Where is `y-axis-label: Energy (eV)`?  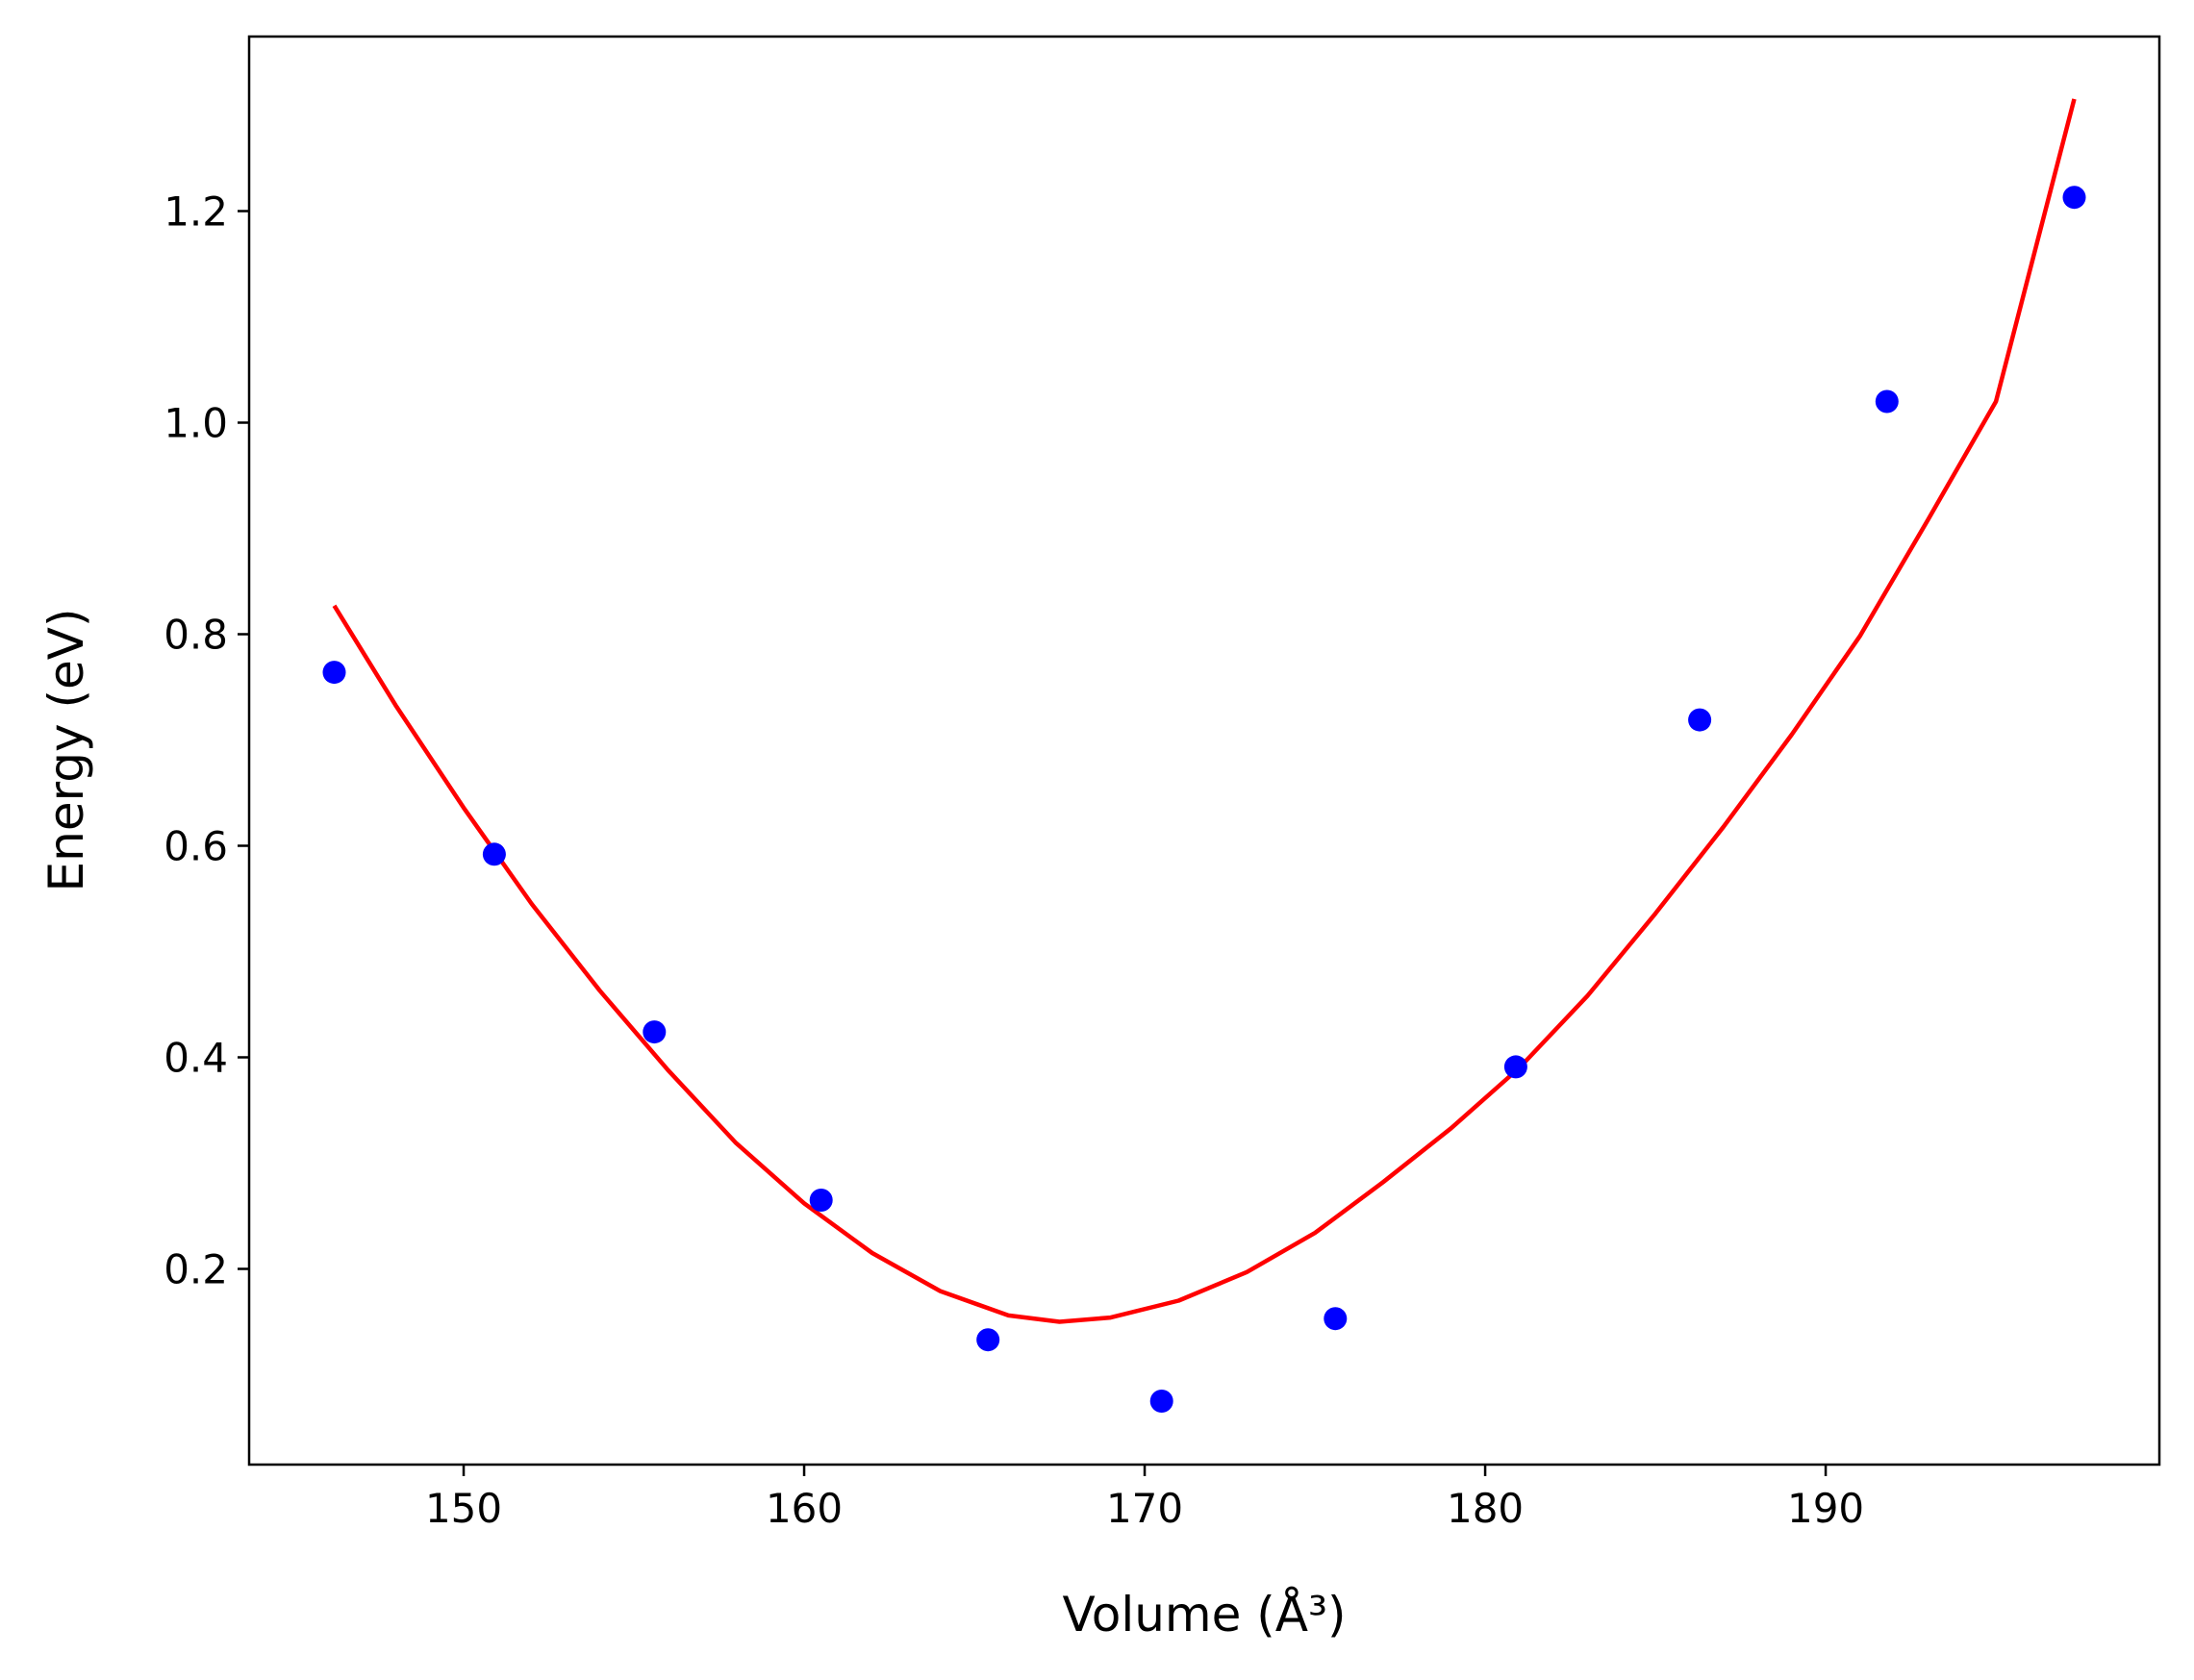
y-axis-label: Energy (eV) is located at coordinates (66, 751).